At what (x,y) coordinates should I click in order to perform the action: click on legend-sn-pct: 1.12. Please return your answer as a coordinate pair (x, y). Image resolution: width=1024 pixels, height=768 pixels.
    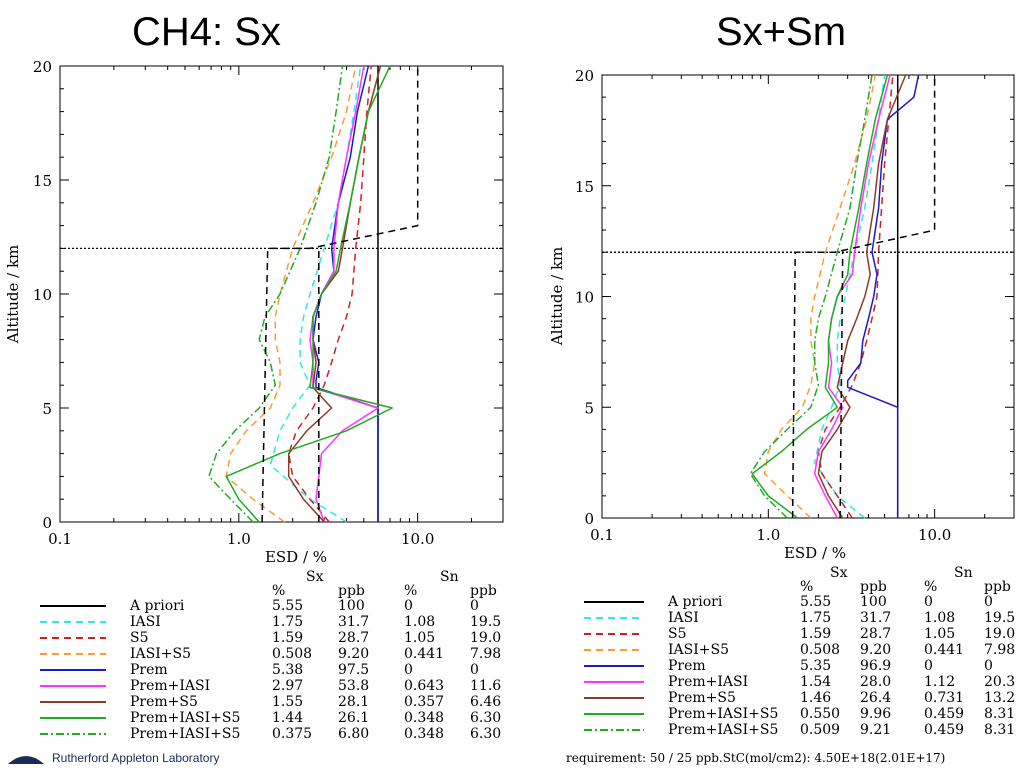
    Looking at the image, I should click on (940, 682).